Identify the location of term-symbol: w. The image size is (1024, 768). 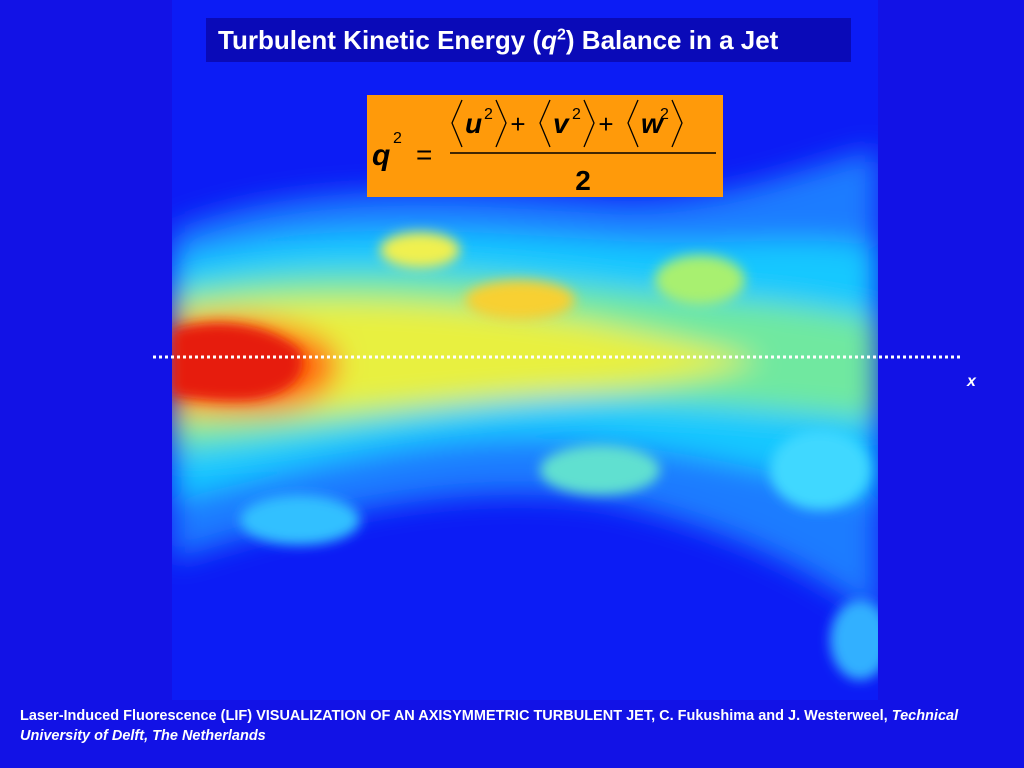
(653, 123).